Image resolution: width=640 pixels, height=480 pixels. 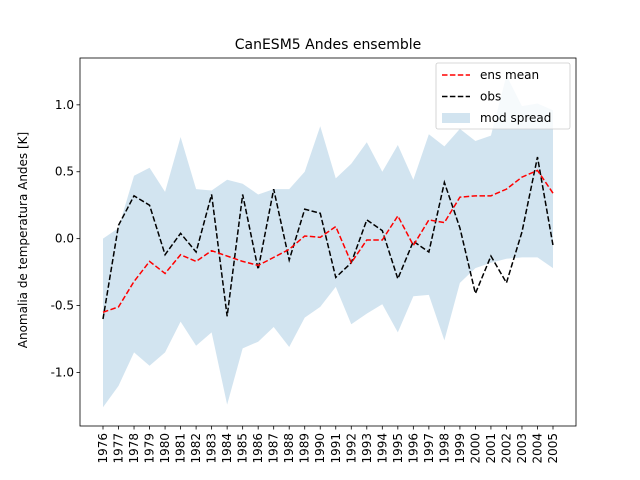 I want to click on legend-item-ens-mean: ens mean, so click(x=490, y=75).